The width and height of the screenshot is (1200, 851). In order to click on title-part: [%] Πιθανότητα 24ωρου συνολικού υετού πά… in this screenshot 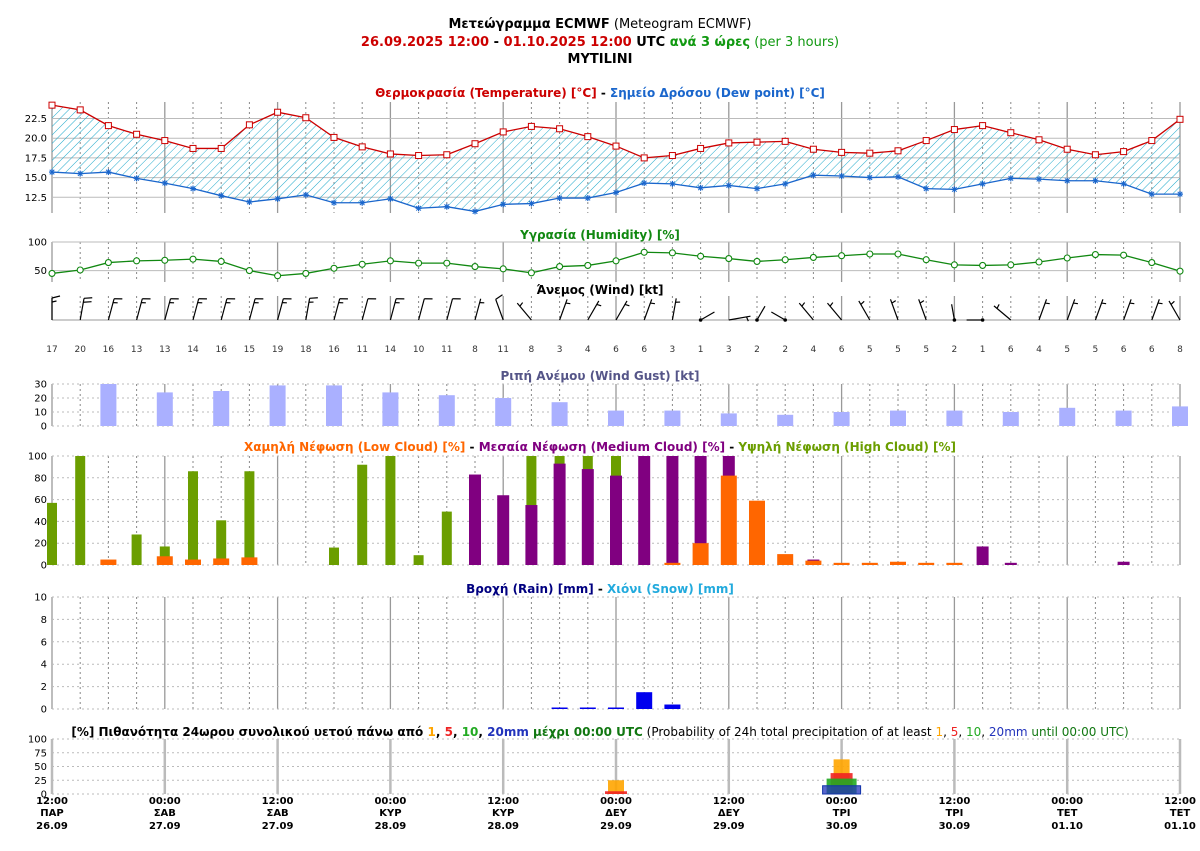, I will do `click(249, 732)`.